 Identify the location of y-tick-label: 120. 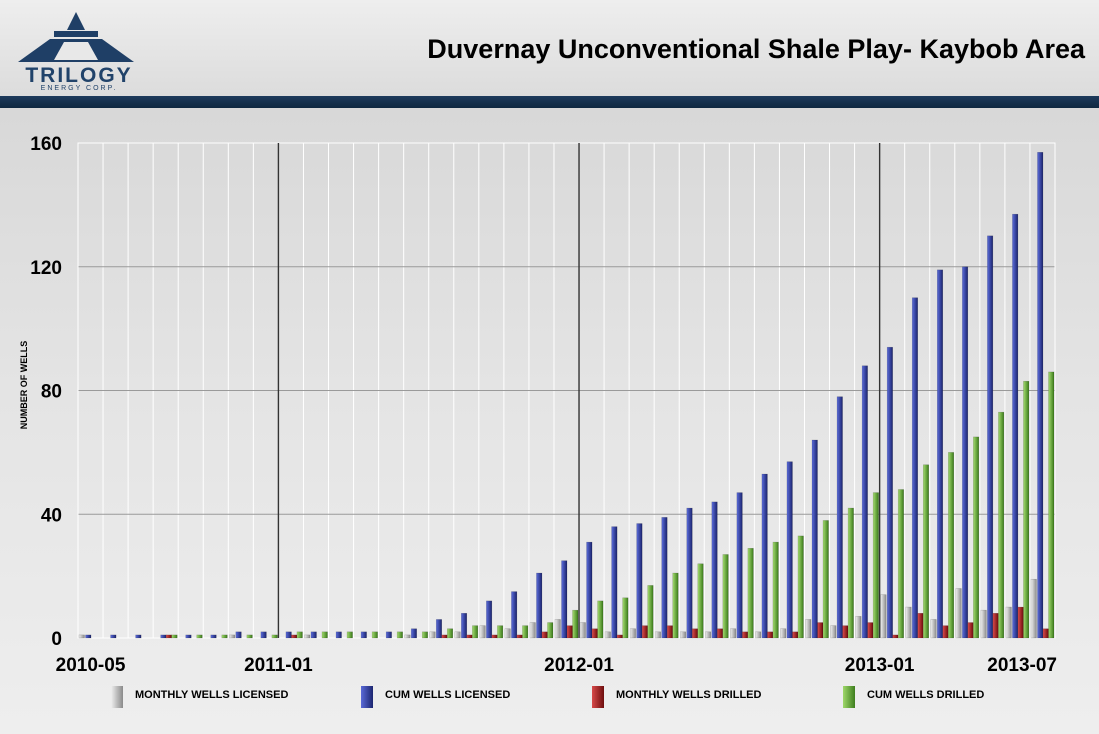
(46, 268).